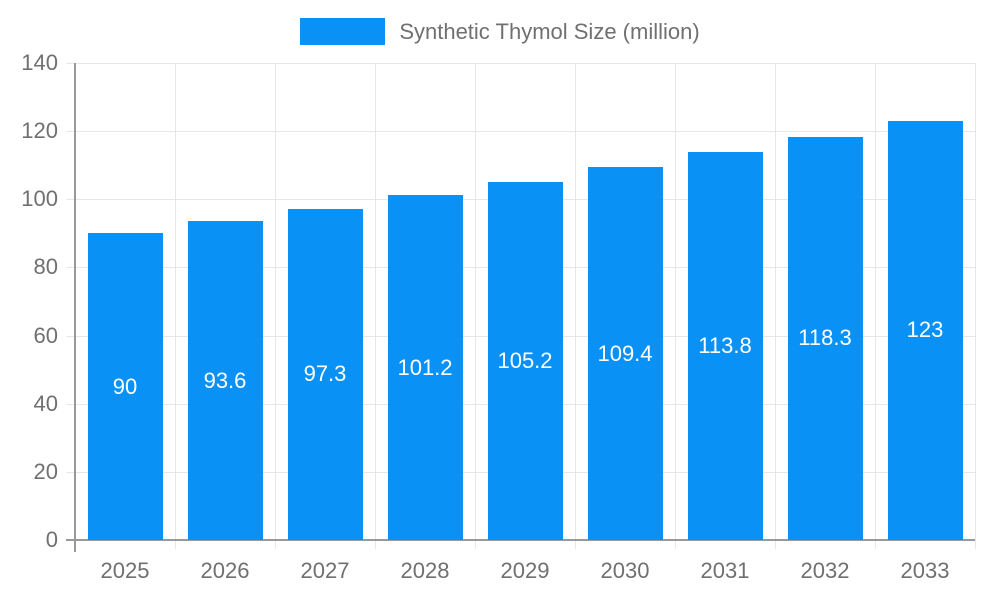 The width and height of the screenshot is (1000, 600). What do you see at coordinates (39, 62) in the screenshot?
I see `y-axis-tick-label: 140` at bounding box center [39, 62].